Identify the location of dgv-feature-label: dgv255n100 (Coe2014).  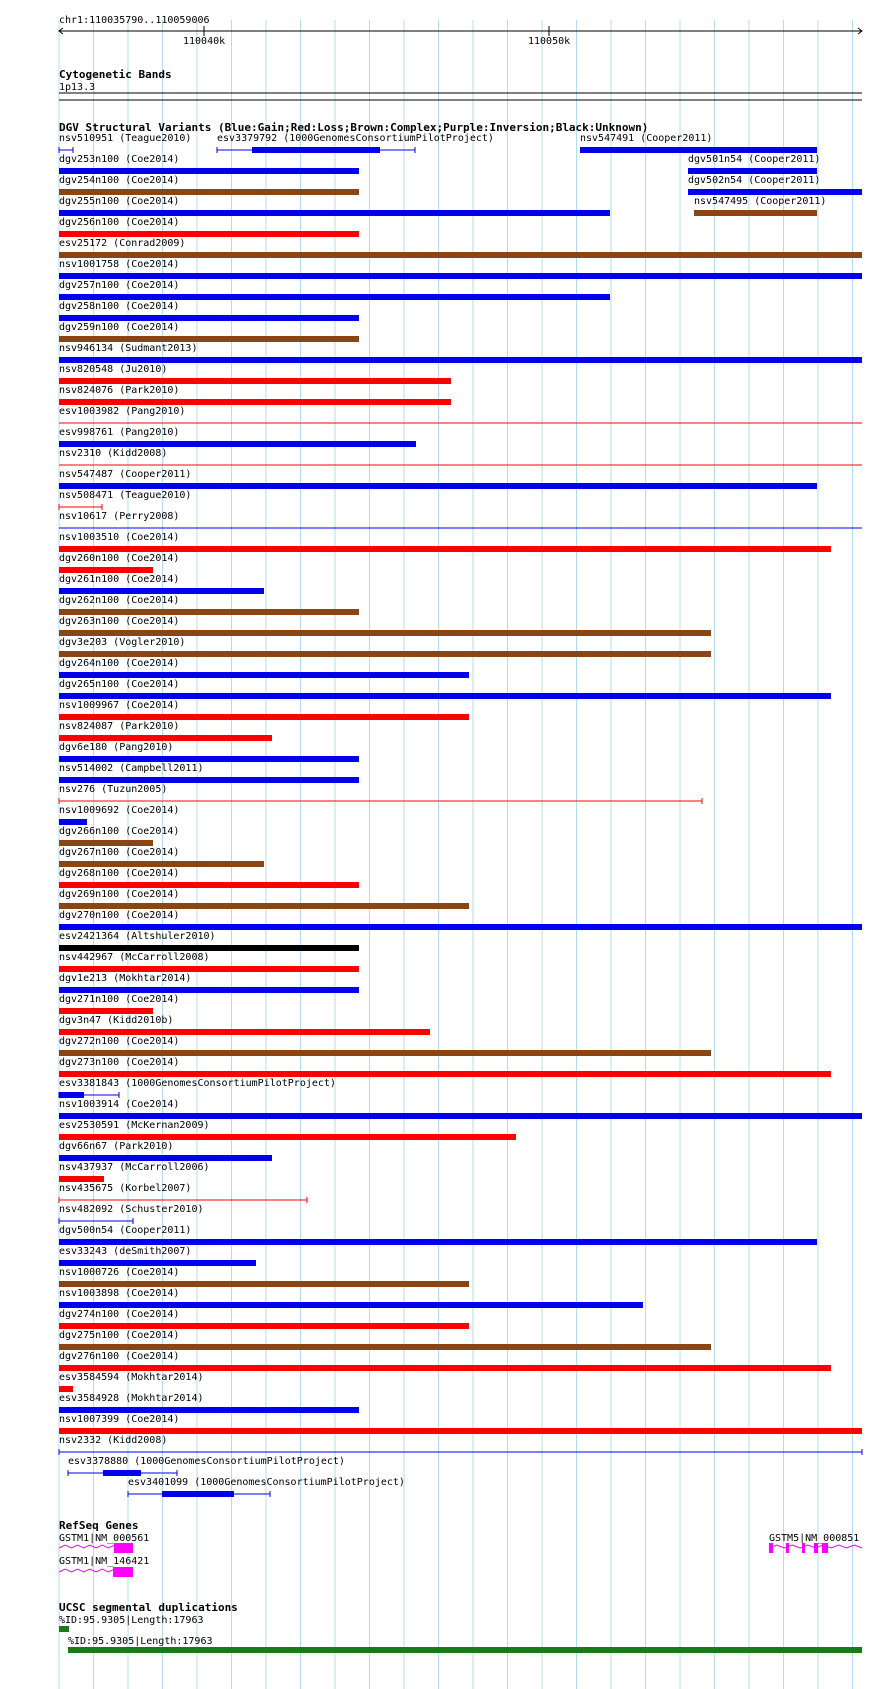
(119, 201).